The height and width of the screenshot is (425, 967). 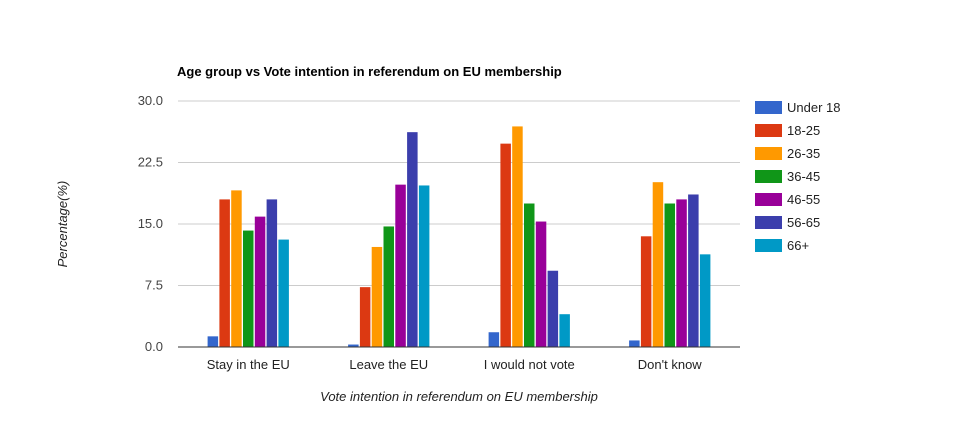 What do you see at coordinates (803, 199) in the screenshot?
I see `legend-label: 46-55` at bounding box center [803, 199].